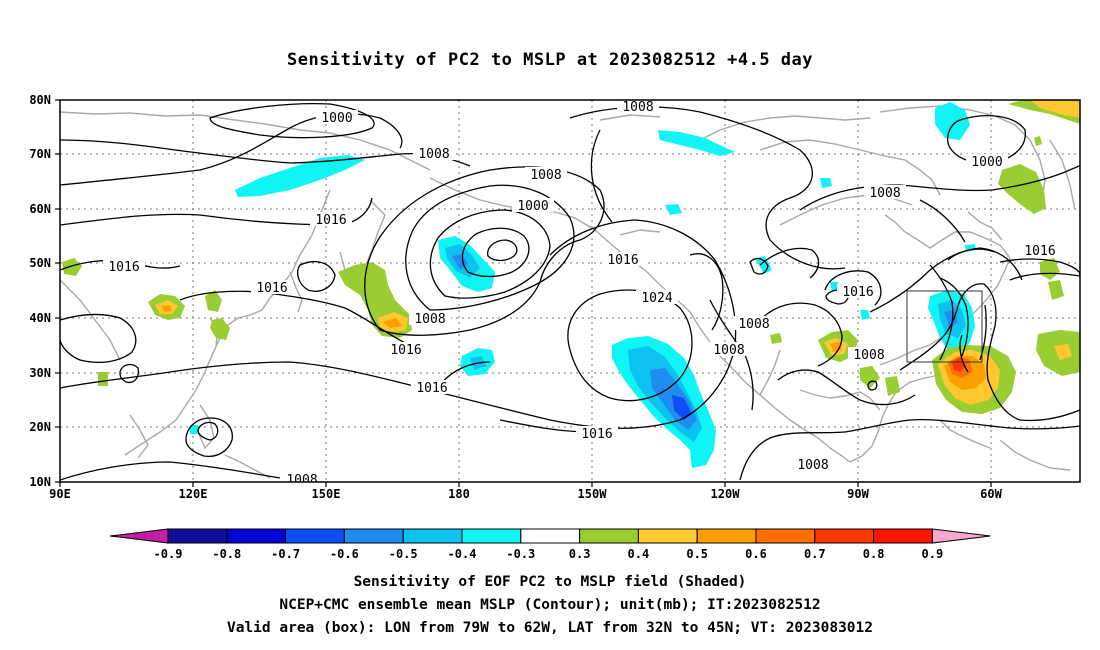 The image size is (1100, 650). I want to click on lon-label: 90W, so click(858, 494).